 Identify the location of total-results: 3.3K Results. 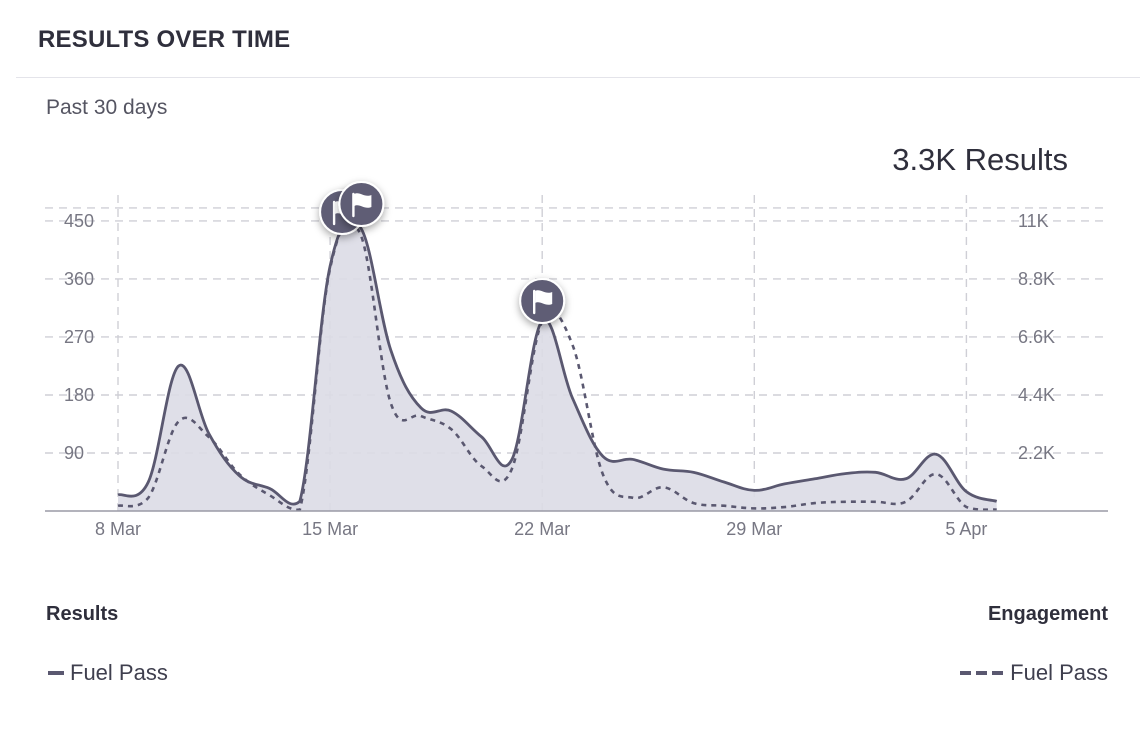
(980, 159).